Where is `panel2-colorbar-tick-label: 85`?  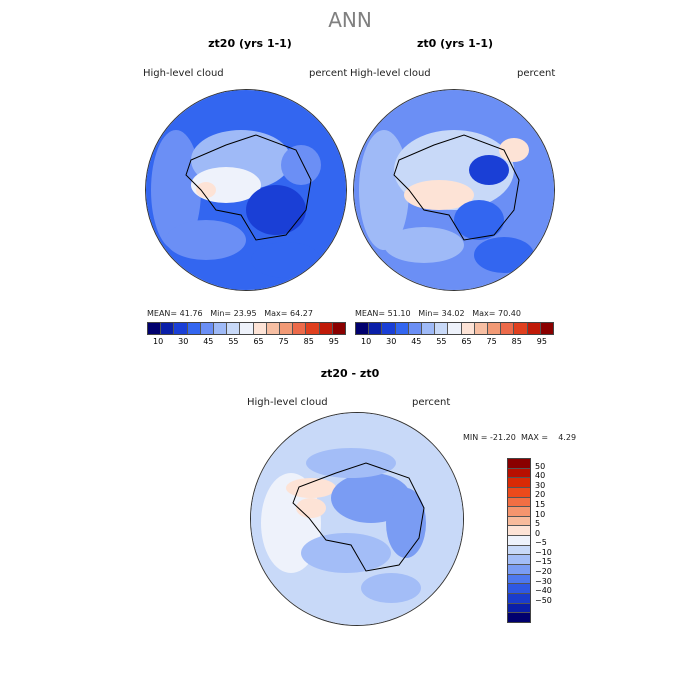
panel2-colorbar-tick-label: 85 is located at coordinates (516, 341).